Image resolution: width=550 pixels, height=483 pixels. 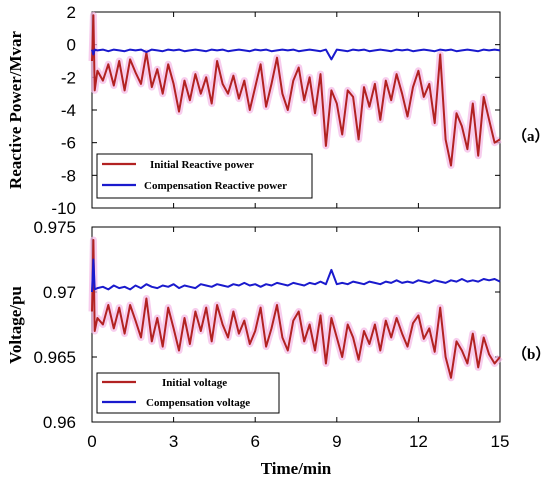 I want to click on y-axis-title-a: Reactive Power/Mvar, so click(x=15, y=109).